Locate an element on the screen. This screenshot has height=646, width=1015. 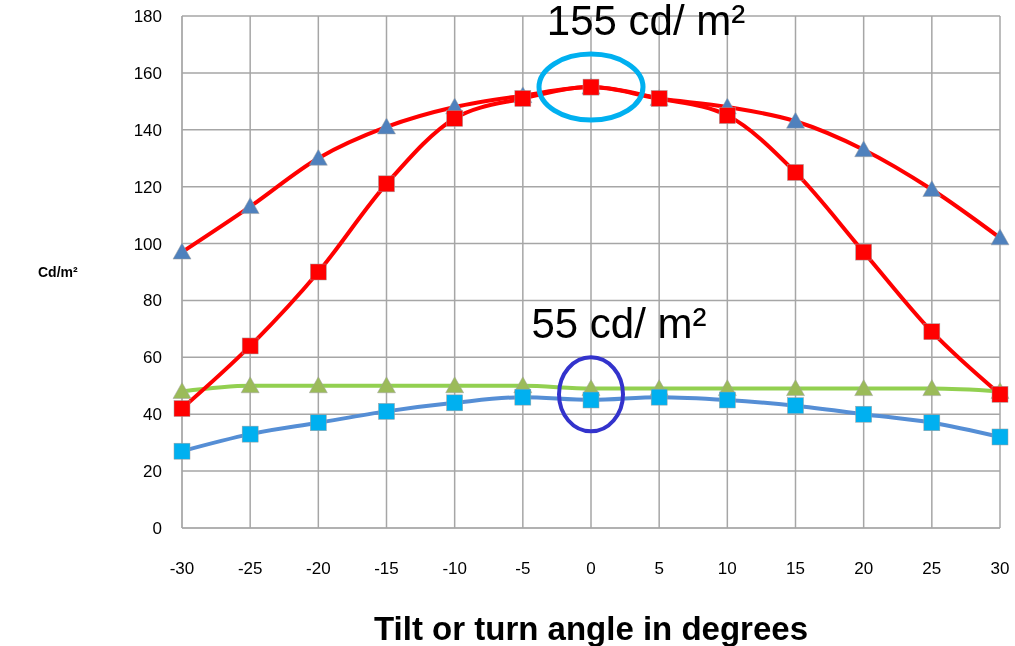
y-tick-label: 180 is located at coordinates (147, 17).